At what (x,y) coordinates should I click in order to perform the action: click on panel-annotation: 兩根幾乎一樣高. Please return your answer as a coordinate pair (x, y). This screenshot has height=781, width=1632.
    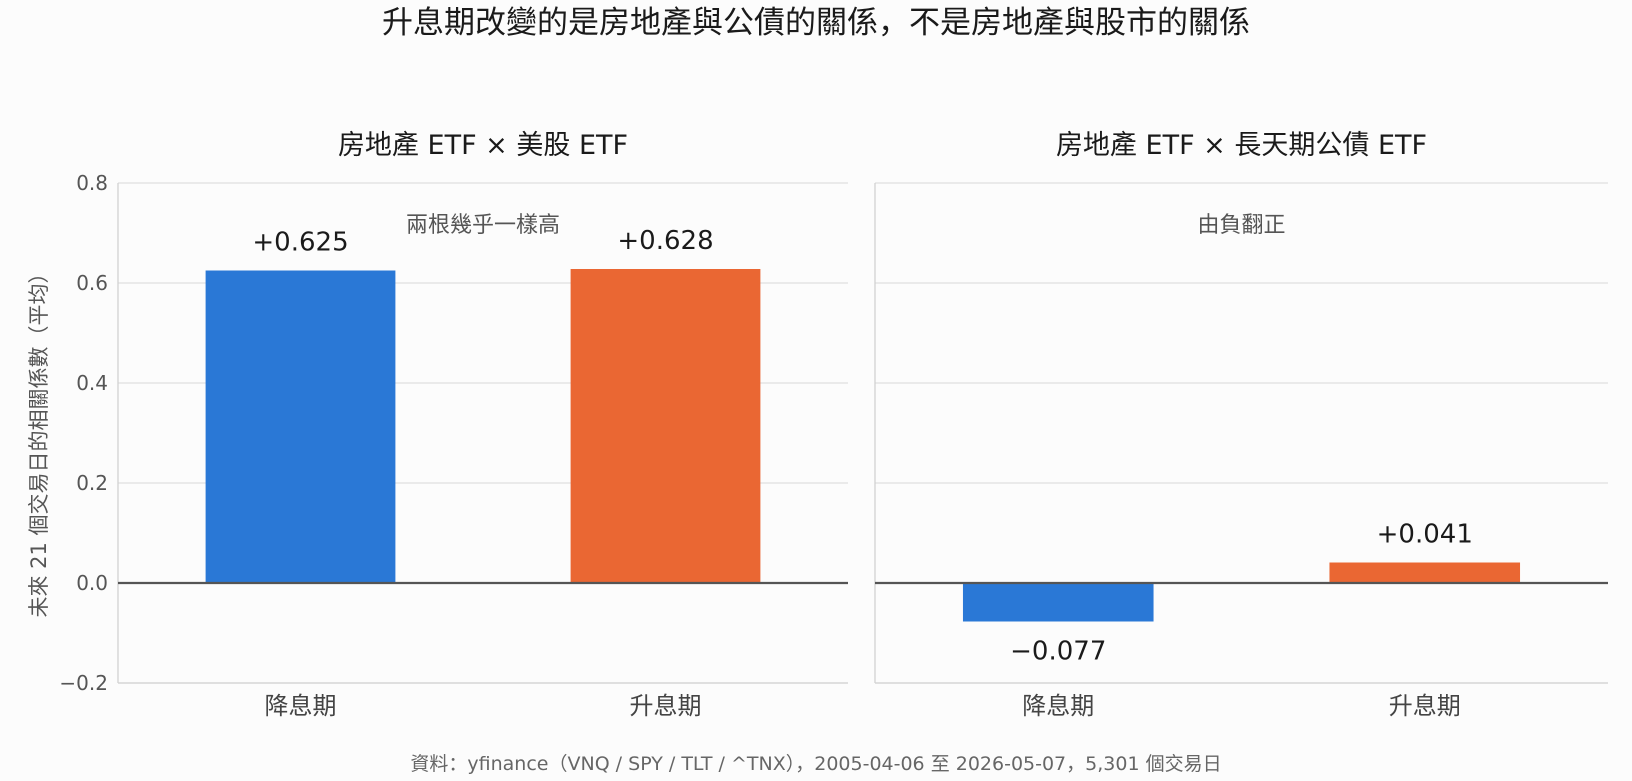
    Looking at the image, I should click on (483, 225).